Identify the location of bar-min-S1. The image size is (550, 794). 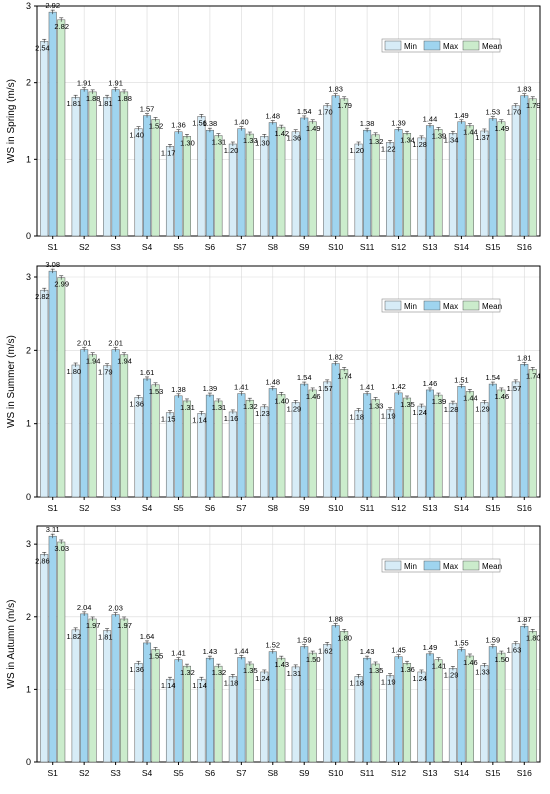
(44, 139).